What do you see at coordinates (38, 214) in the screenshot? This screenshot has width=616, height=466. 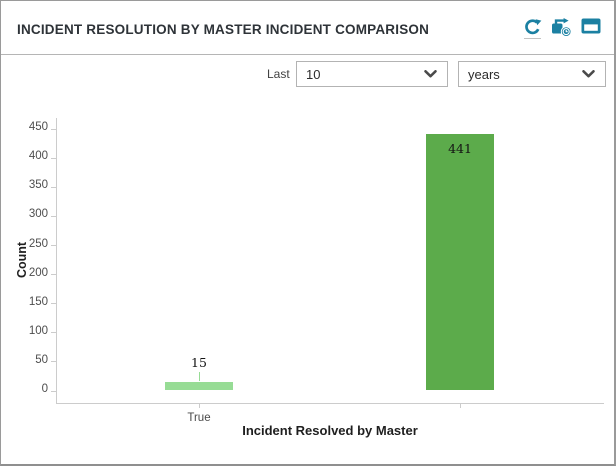 I see `y-tick-label: 300` at bounding box center [38, 214].